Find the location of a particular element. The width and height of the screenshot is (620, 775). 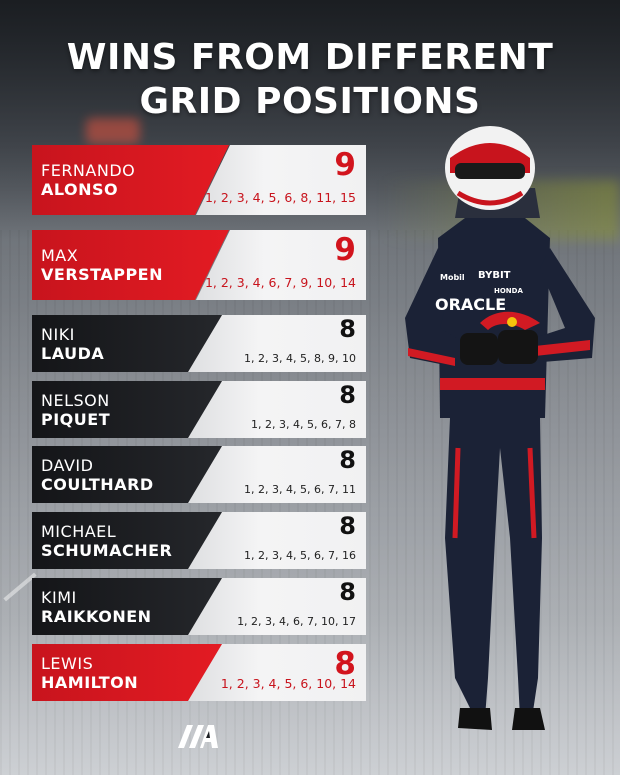

name-panel: LEWIS HAMILTON is located at coordinates (127, 672).